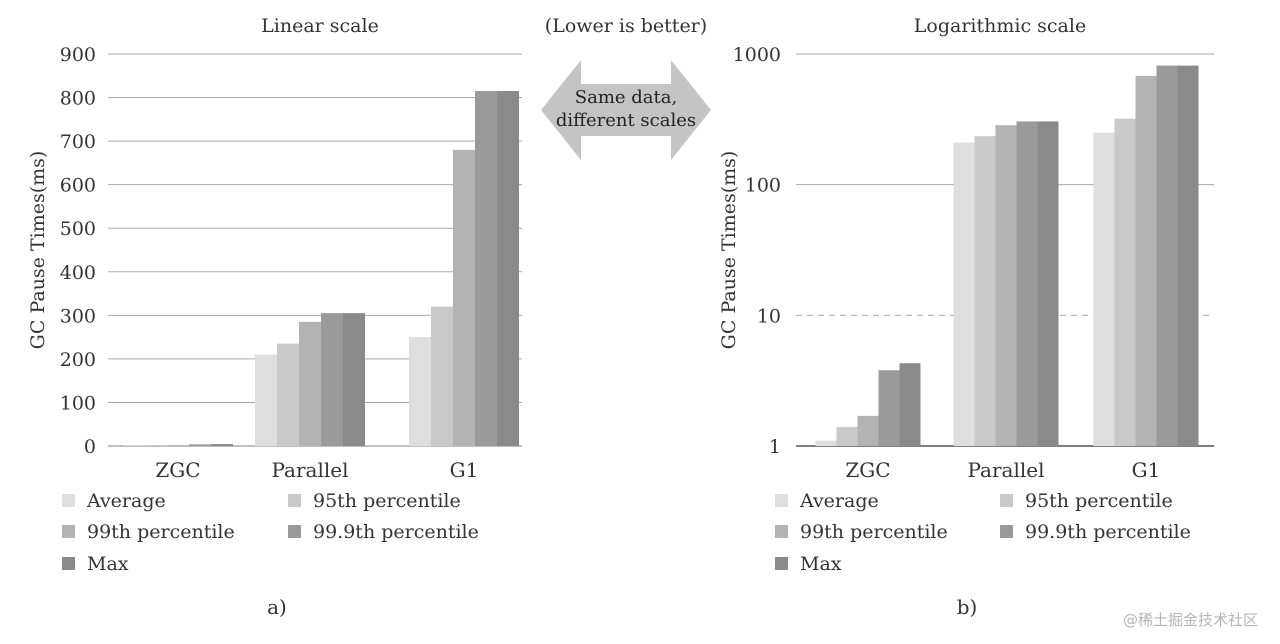 This screenshot has width=1280, height=644. Describe the element at coordinates (775, 447) in the screenshot. I see `y-tick-label: 1` at that location.